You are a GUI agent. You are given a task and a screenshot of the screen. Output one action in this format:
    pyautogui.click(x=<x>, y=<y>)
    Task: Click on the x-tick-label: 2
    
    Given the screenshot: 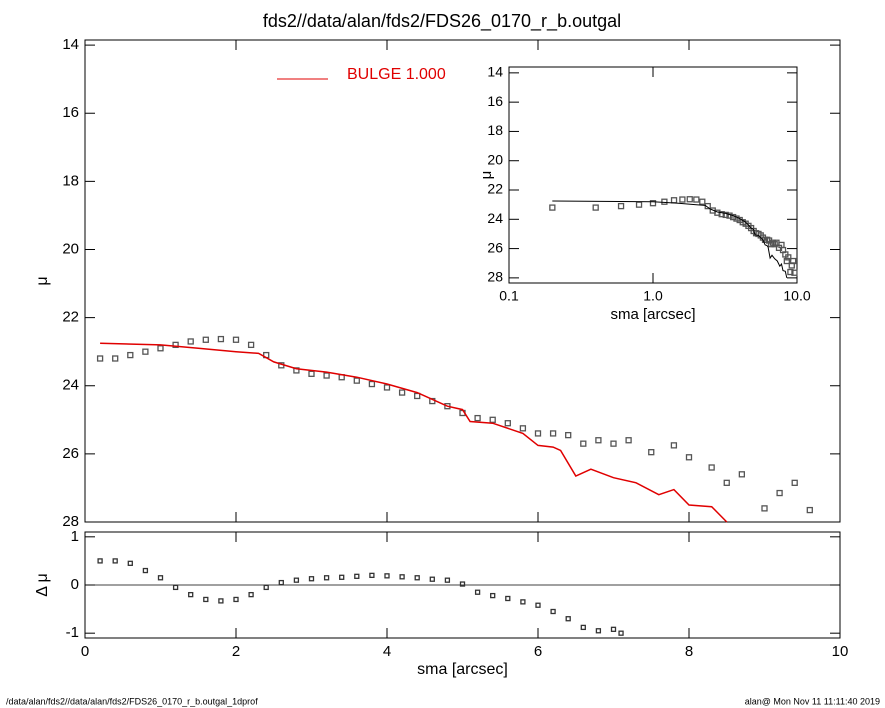 What is the action you would take?
    pyautogui.click(x=236, y=651)
    